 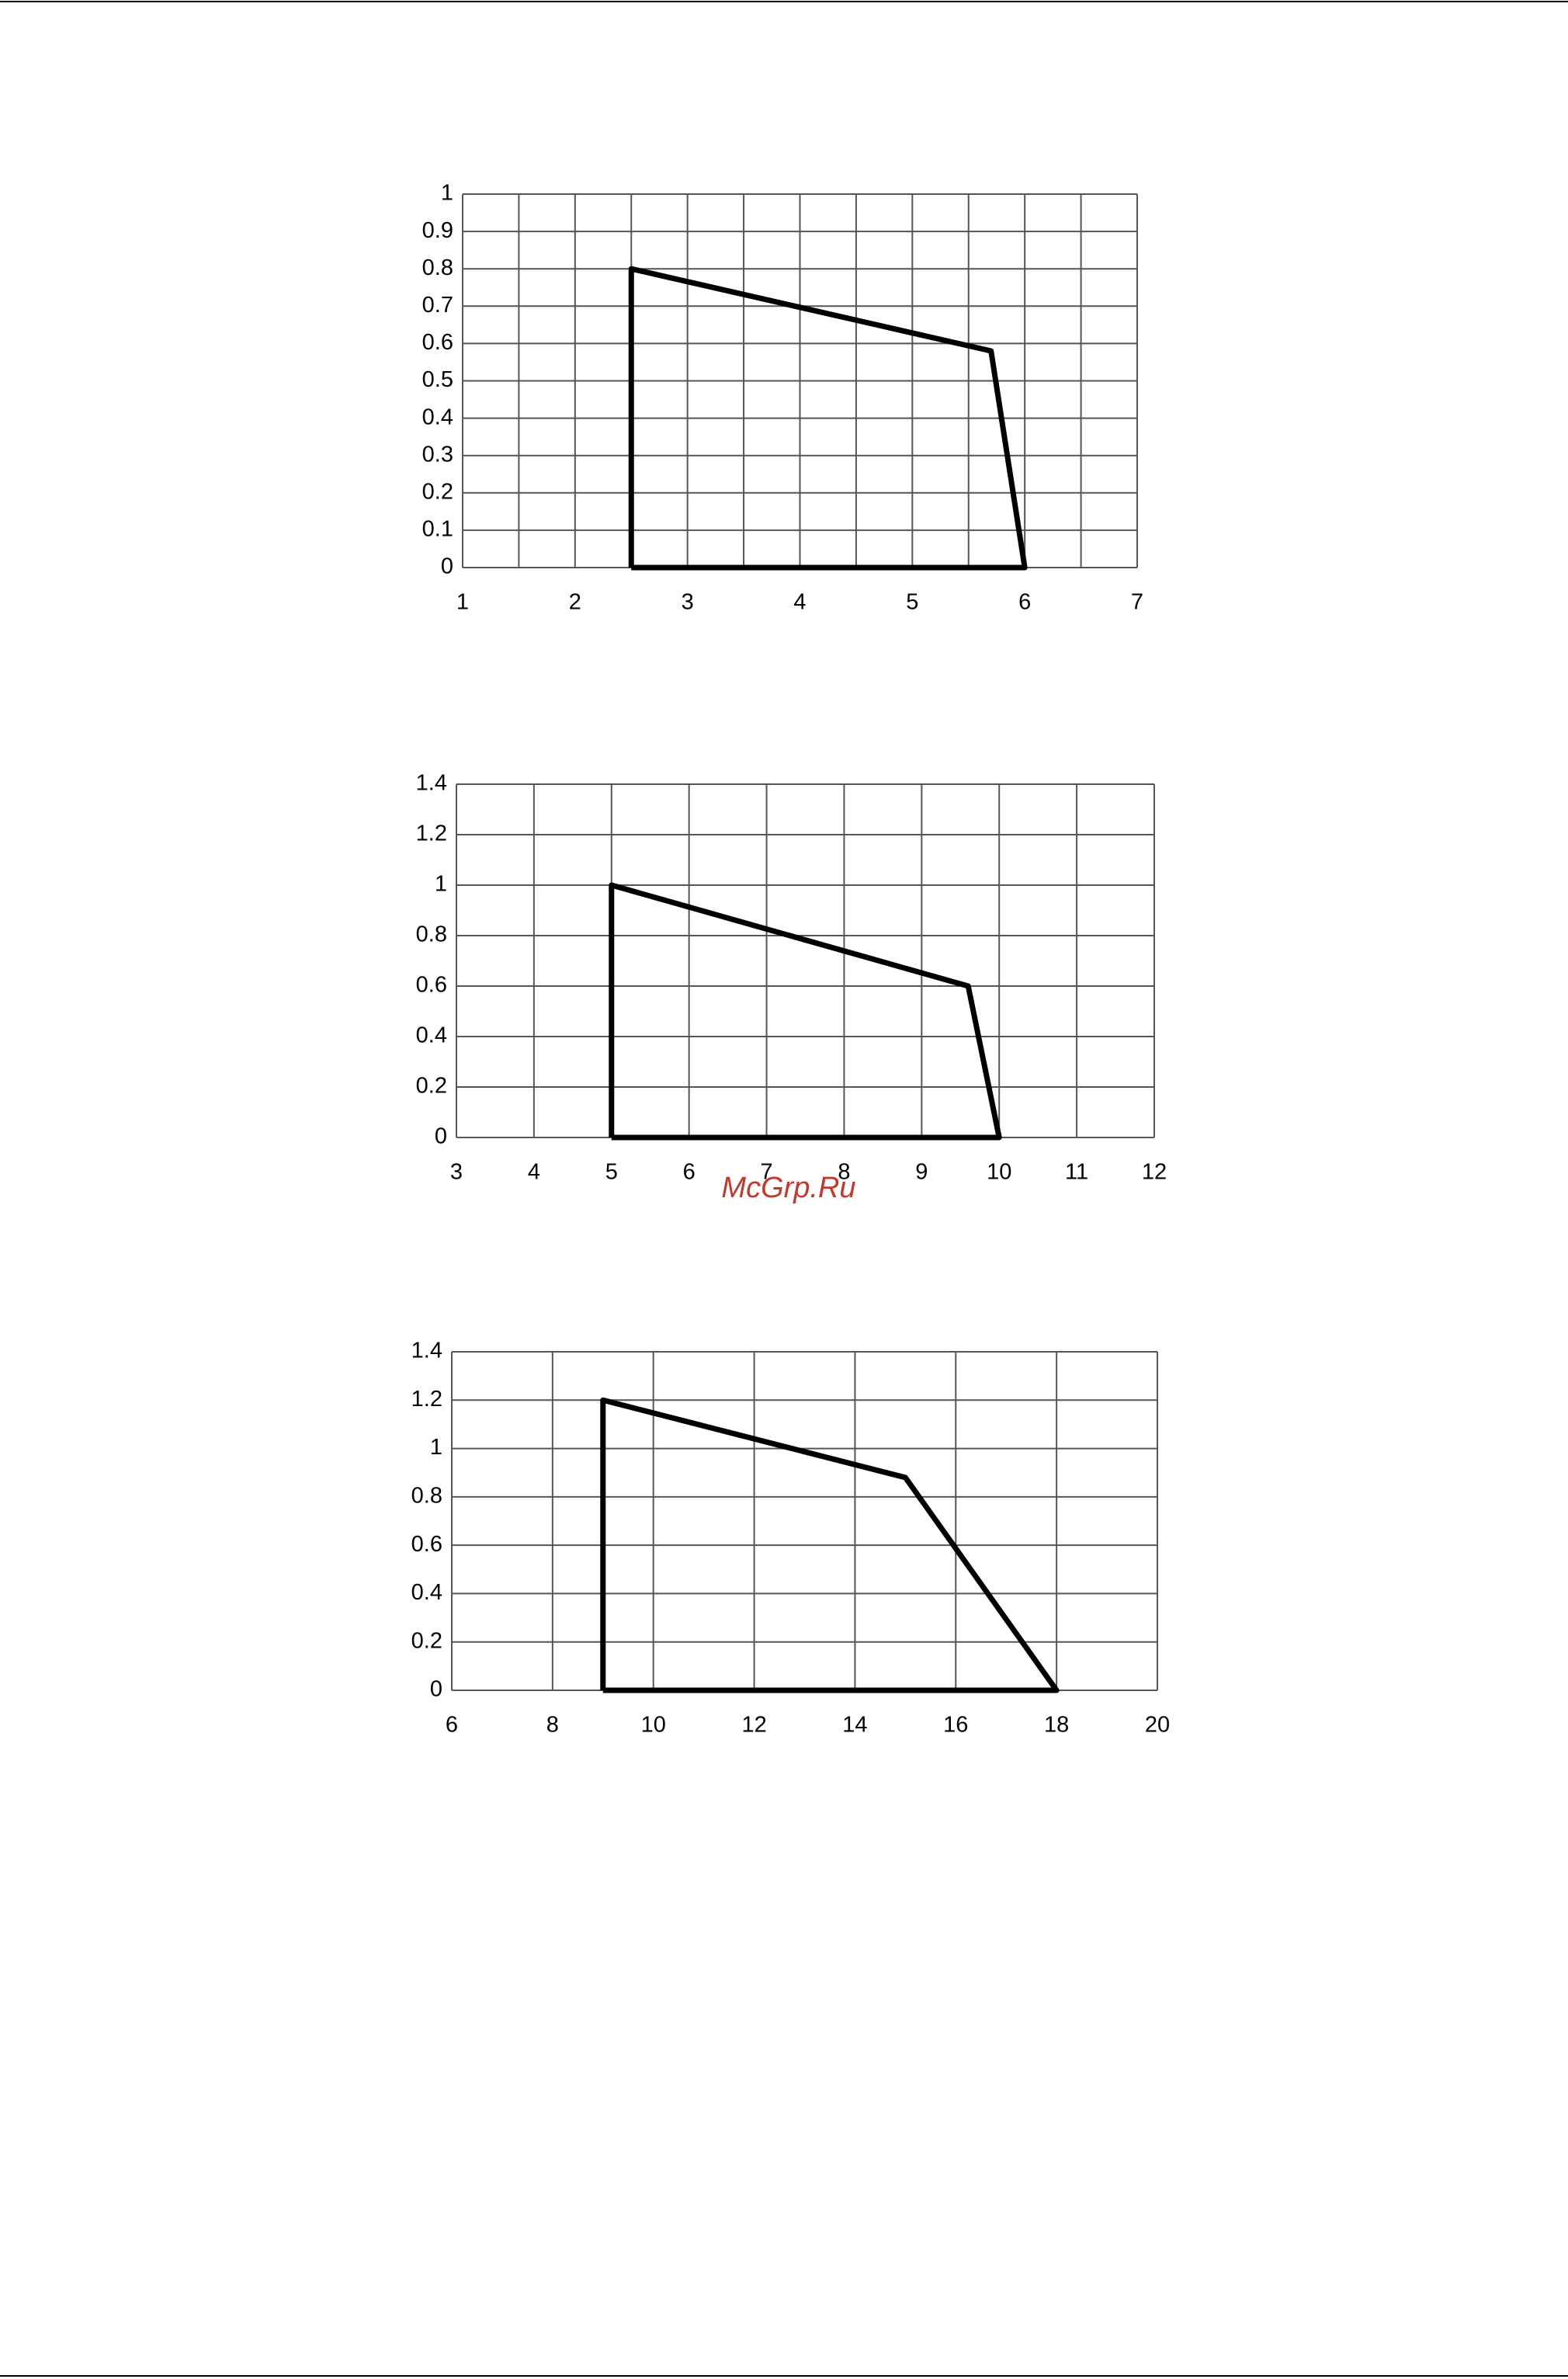 What do you see at coordinates (437, 454) in the screenshot?
I see `y-tick-label: 0.3` at bounding box center [437, 454].